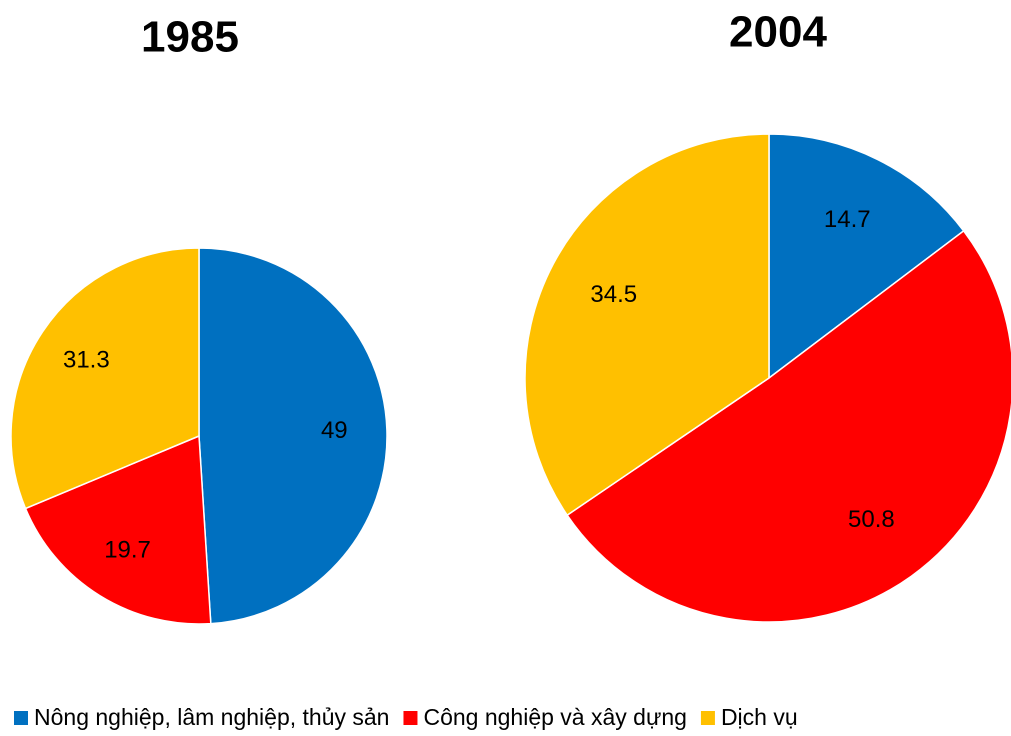 The width and height of the screenshot is (1011, 736). Describe the element at coordinates (86, 359) in the screenshot. I see `data-label: 31.3` at that location.